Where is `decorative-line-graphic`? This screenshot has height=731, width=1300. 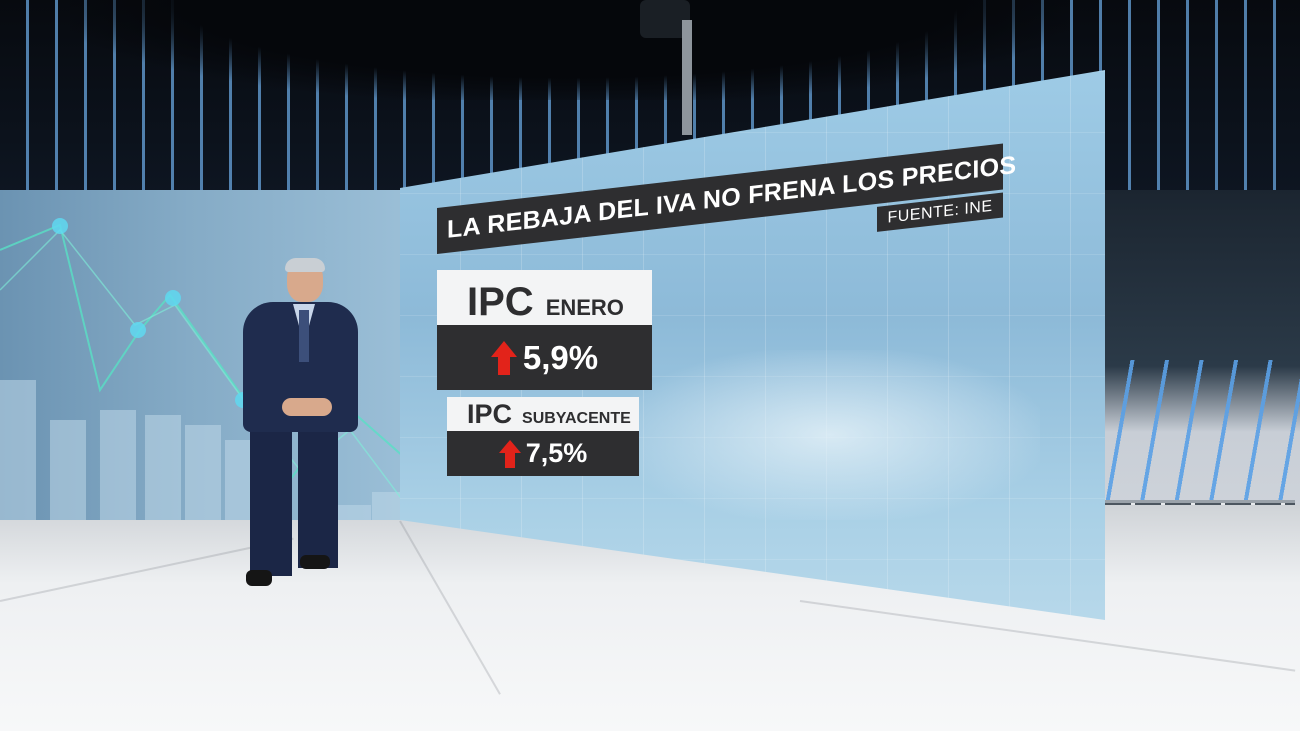 decorative-line-graphic is located at coordinates (210, 364).